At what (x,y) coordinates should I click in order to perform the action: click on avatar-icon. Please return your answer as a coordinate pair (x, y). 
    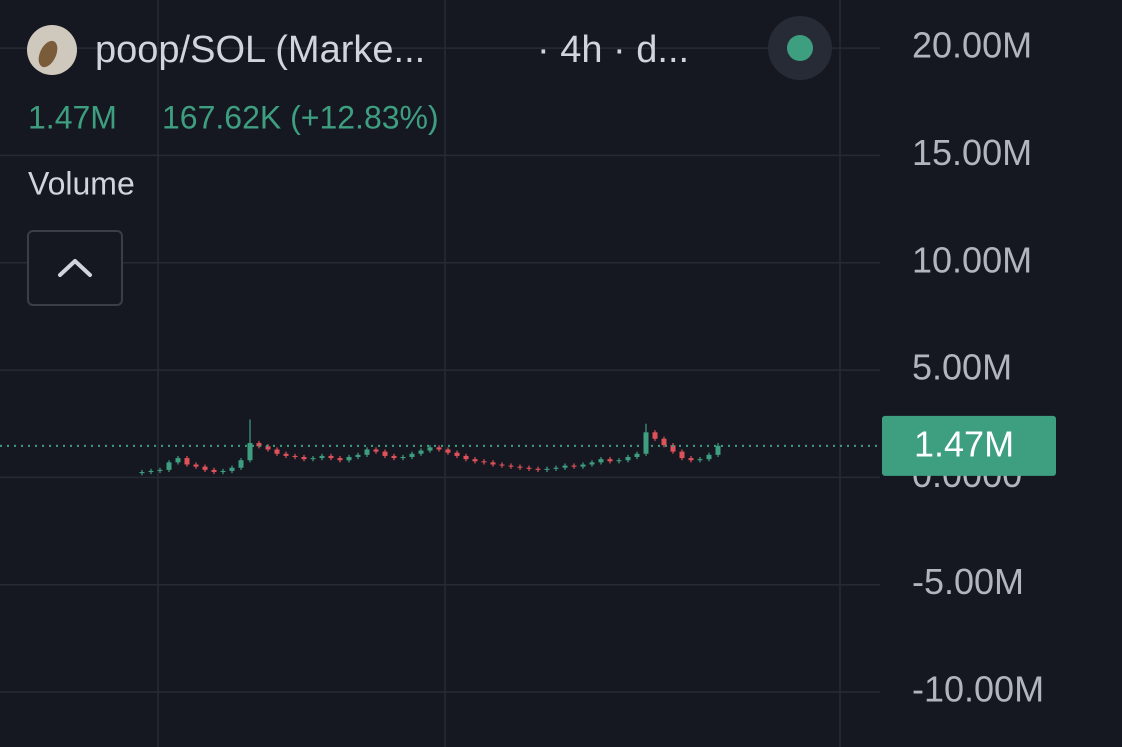
    Looking at the image, I should click on (48, 54).